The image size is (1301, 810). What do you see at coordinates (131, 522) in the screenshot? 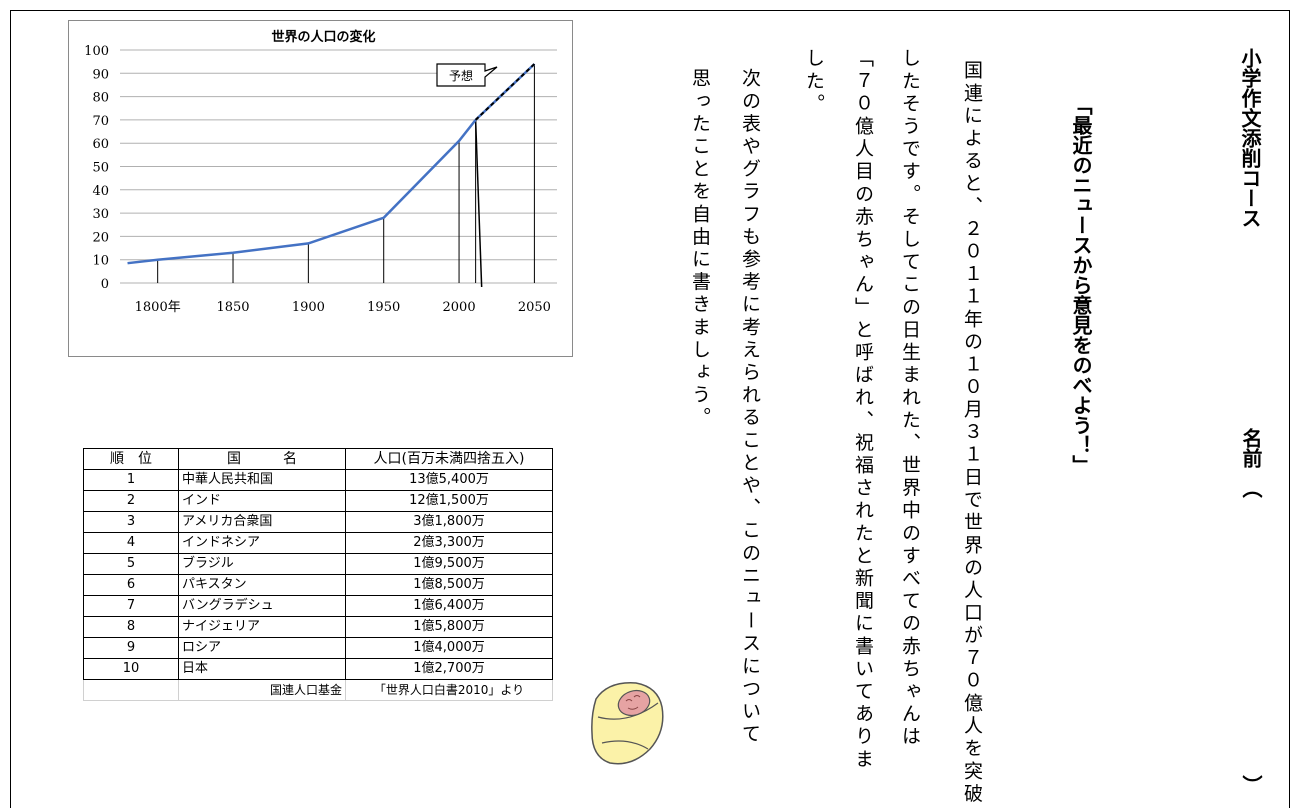
I see `rank-cell: 3` at bounding box center [131, 522].